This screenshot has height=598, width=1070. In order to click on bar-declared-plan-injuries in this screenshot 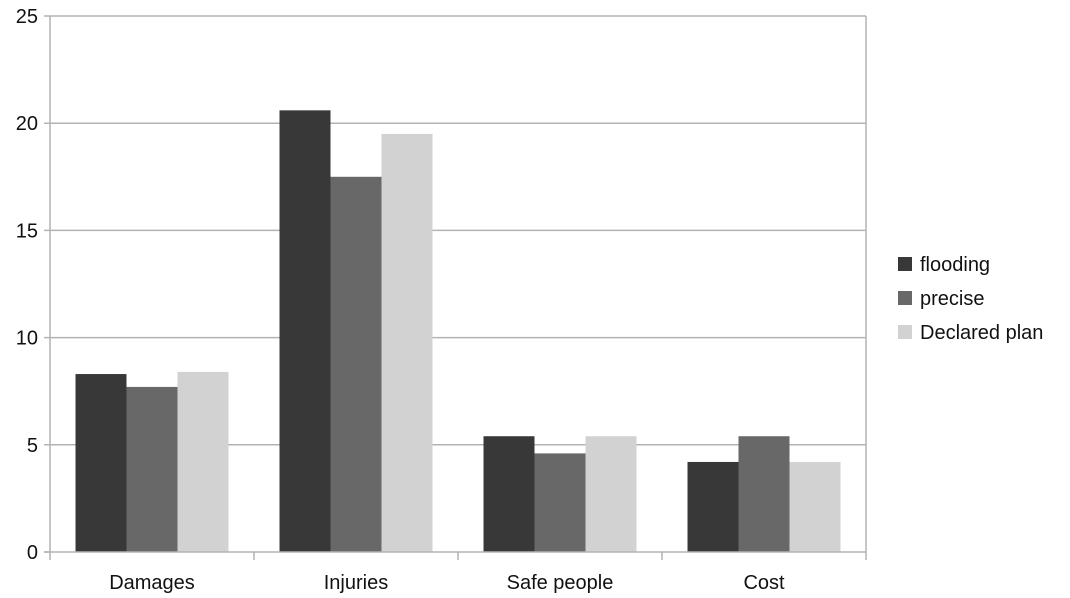, I will do `click(407, 343)`.